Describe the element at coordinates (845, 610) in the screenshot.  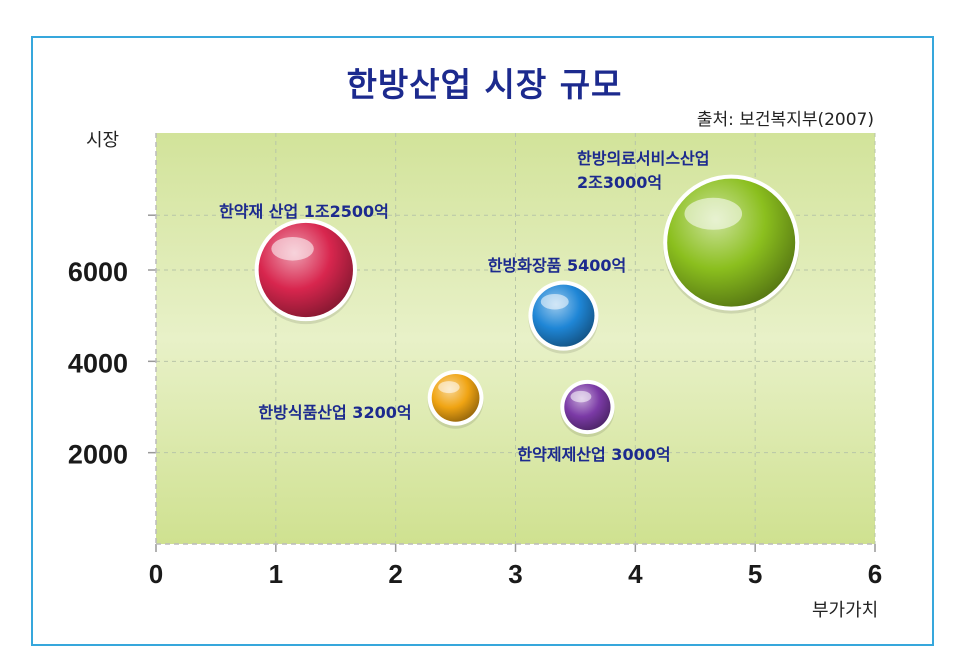
I see `x-axis-label: 부가가치` at that location.